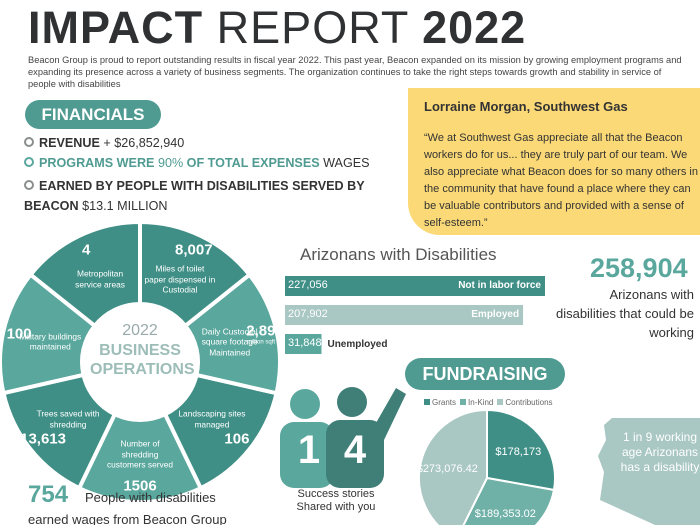 Image resolution: width=700 pixels, height=525 pixels. I want to click on segment-number-text: 1506, so click(140, 486).